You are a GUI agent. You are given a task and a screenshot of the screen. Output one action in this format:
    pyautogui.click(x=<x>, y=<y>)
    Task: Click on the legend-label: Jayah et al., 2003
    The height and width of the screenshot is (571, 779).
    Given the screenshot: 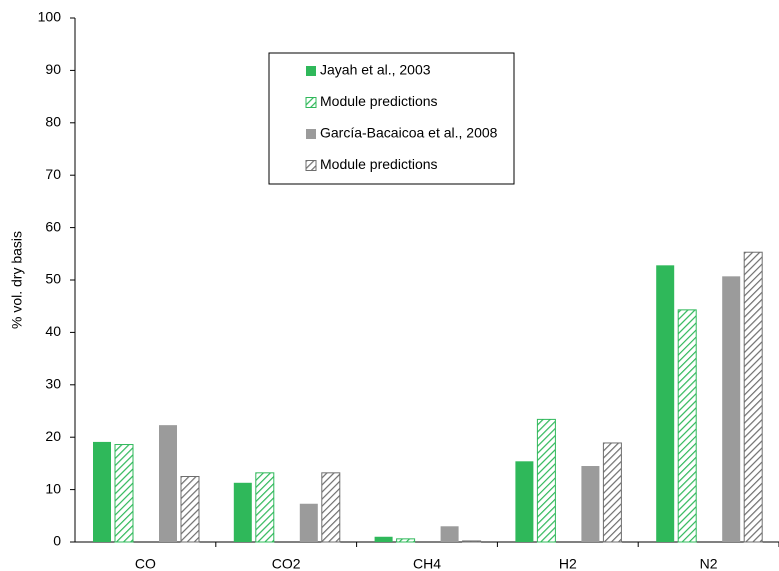 What is the action you would take?
    pyautogui.click(x=375, y=70)
    